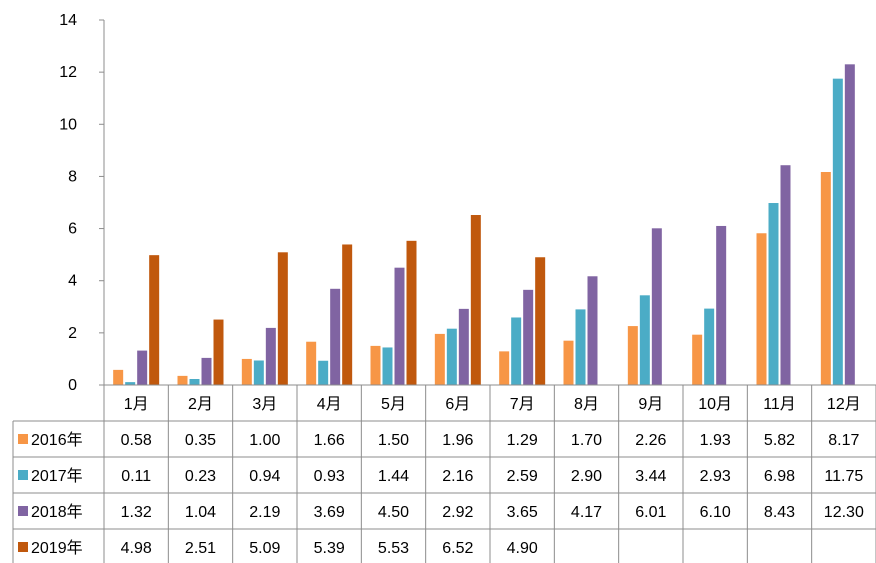 The height and width of the screenshot is (563, 876). I want to click on y-axis: 0 2 4 6 8 10 12 14, so click(82, 203).